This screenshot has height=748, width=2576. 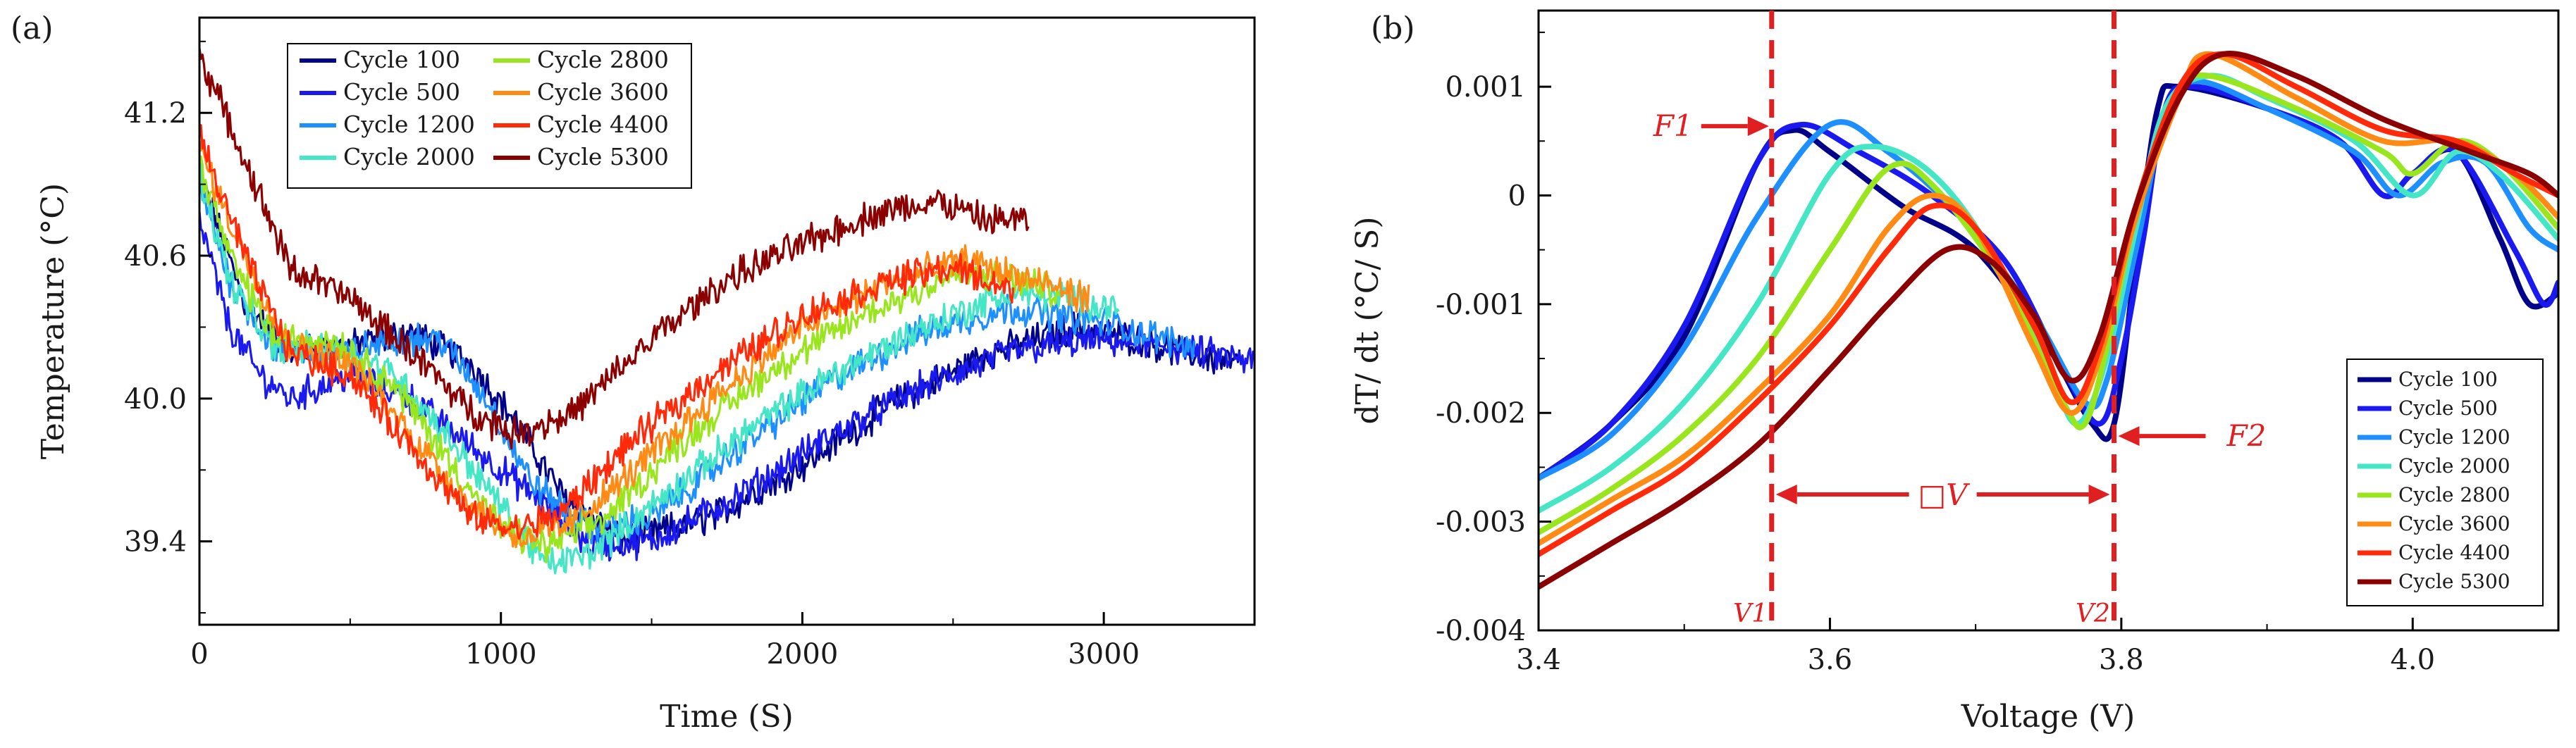 What do you see at coordinates (409, 156) in the screenshot?
I see `panel-a-legend-label-cycle-2000: Cycle 2000` at bounding box center [409, 156].